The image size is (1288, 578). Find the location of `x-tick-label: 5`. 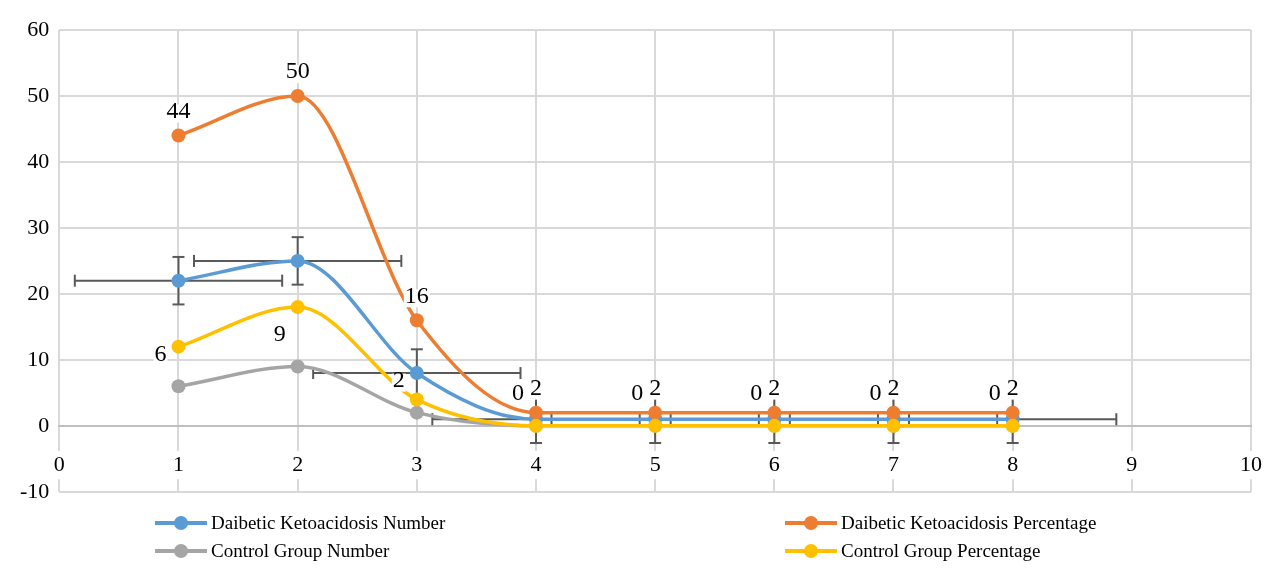

x-tick-label: 5 is located at coordinates (655, 463).